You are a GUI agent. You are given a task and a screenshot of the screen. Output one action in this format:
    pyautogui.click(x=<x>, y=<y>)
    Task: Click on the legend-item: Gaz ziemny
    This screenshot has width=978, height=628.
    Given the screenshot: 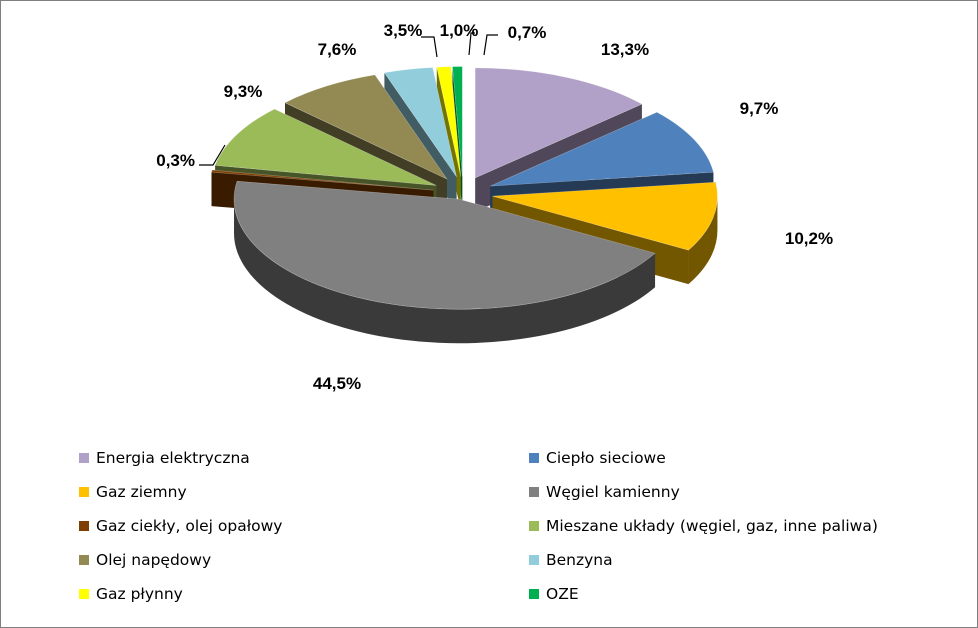 What is the action you would take?
    pyautogui.click(x=304, y=492)
    